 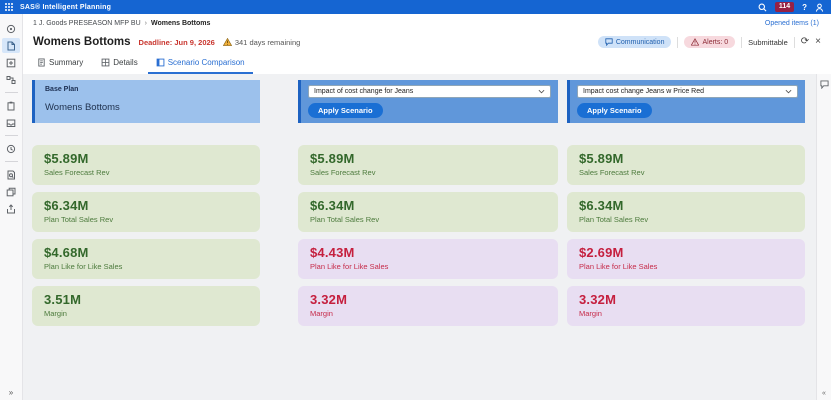 I want to click on export-icon, so click(x=11, y=208).